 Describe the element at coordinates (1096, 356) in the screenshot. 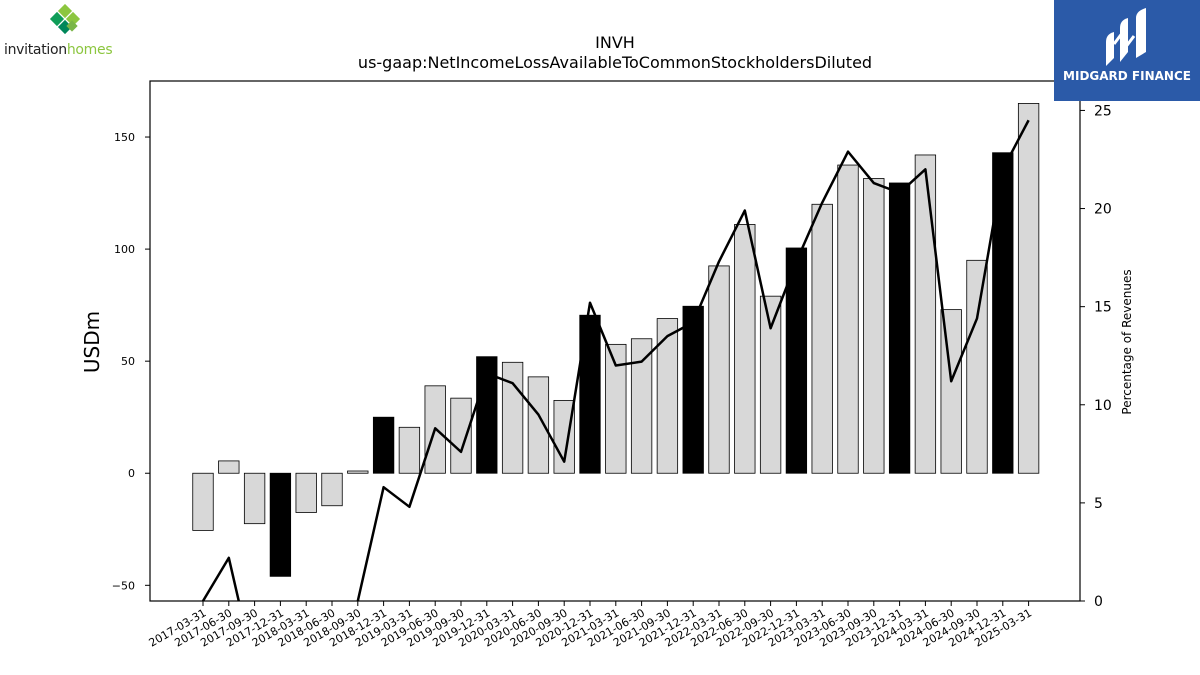

I see `y-axis-right: 0 5 10 15 20 25` at that location.